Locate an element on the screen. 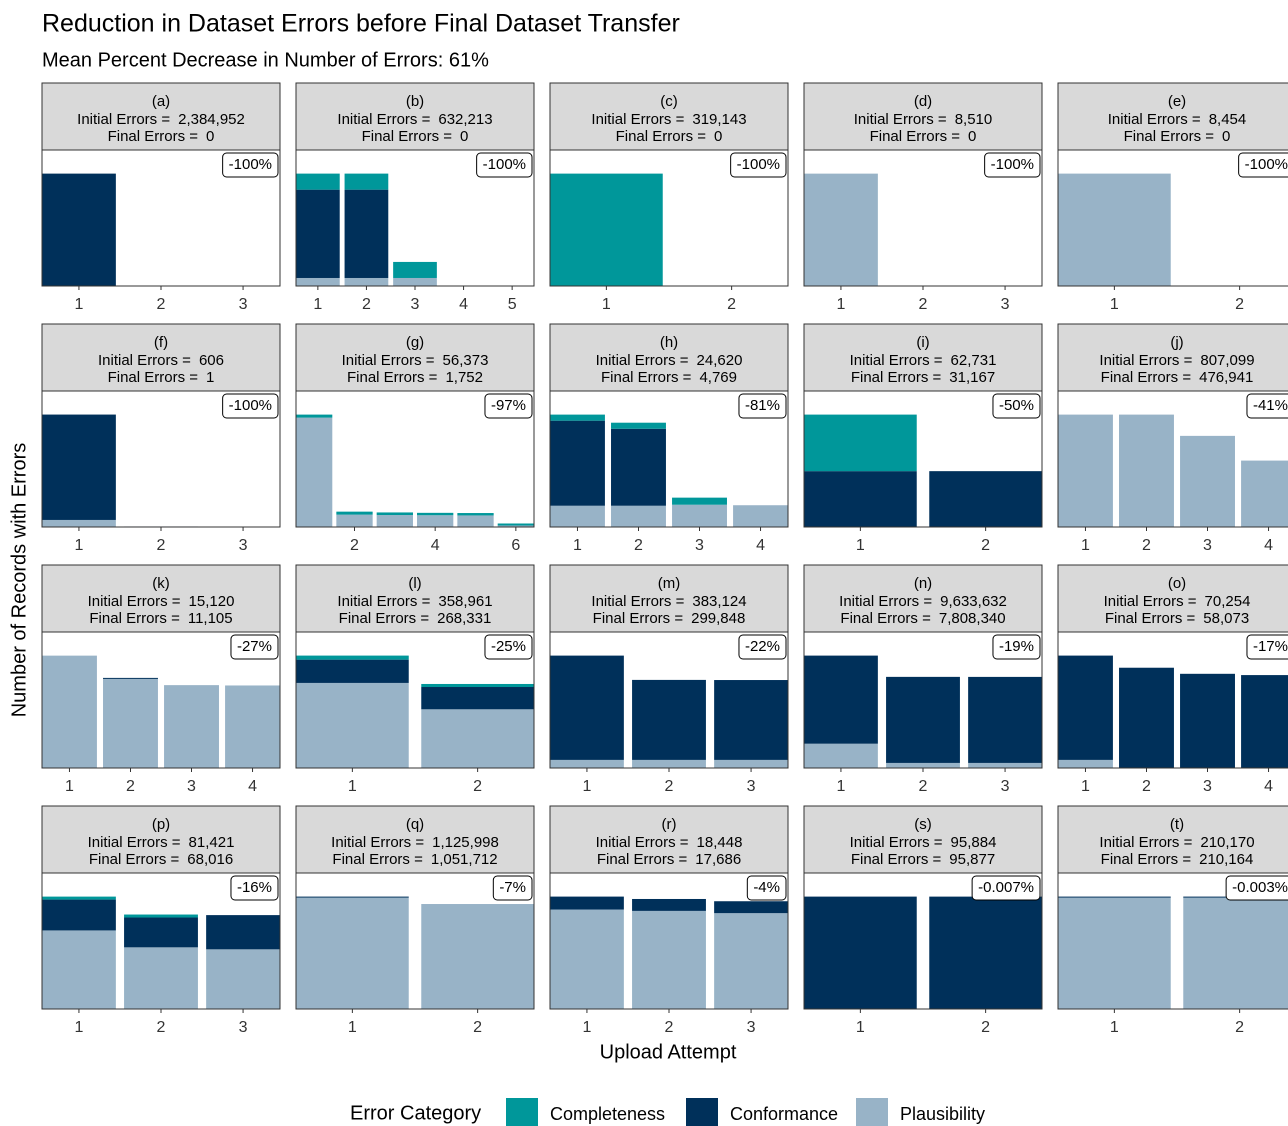 The width and height of the screenshot is (1288, 1126). final-errors: Final Errors = 95,877 is located at coordinates (923, 859).